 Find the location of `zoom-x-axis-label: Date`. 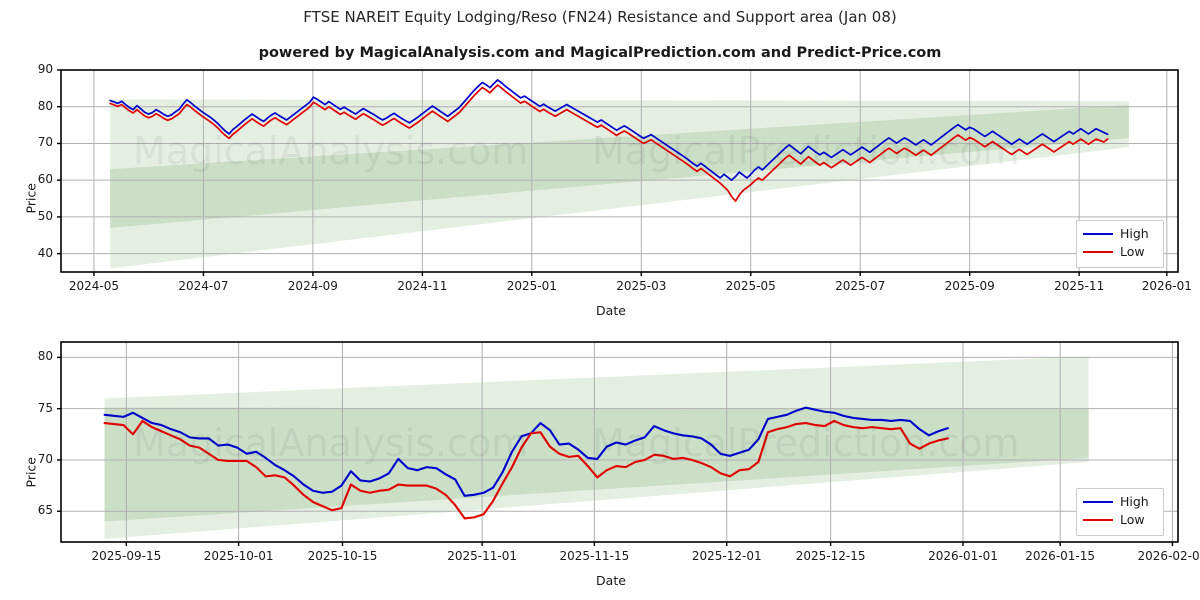

zoom-x-axis-label: Date is located at coordinates (611, 580).